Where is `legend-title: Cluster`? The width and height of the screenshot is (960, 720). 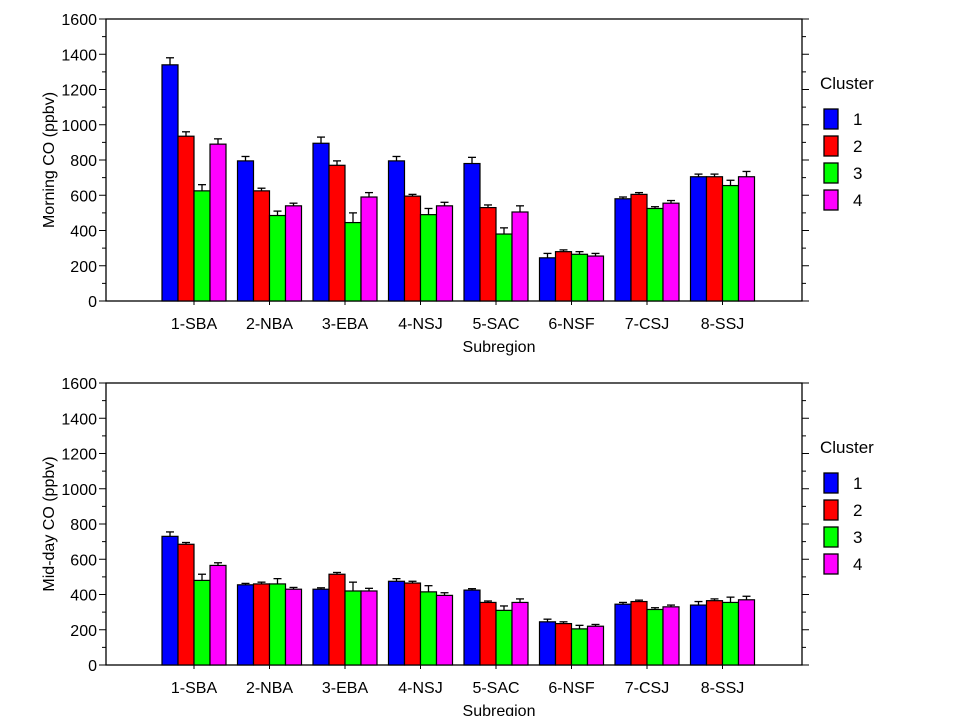
legend-title: Cluster is located at coordinates (847, 83).